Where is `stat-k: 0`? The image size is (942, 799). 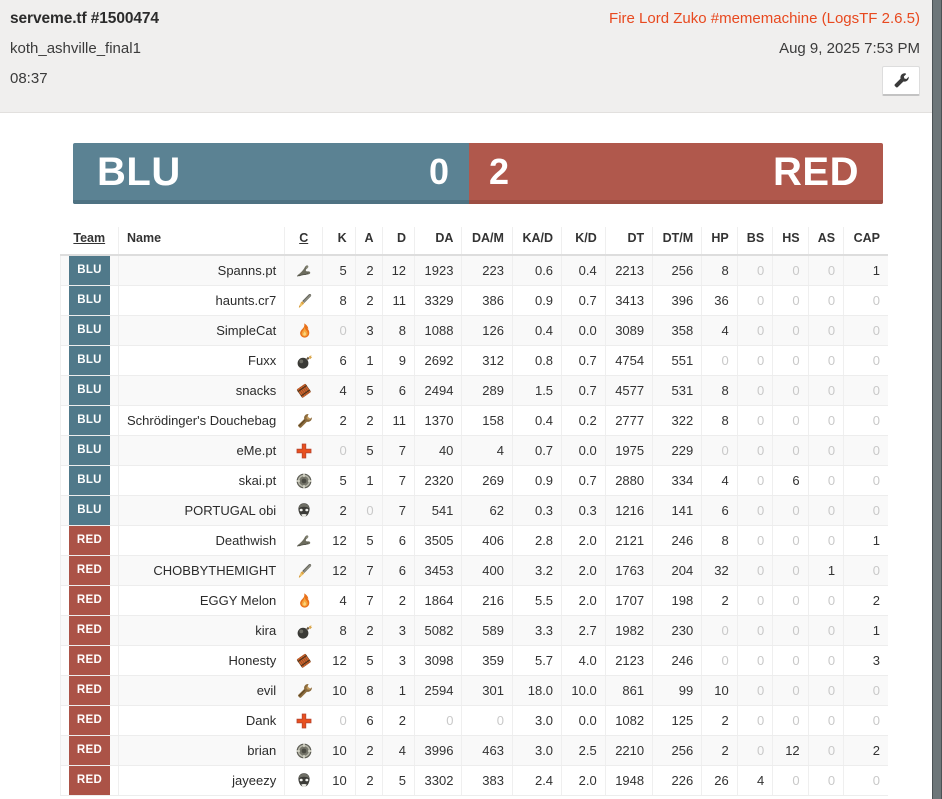 stat-k: 0 is located at coordinates (339, 450).